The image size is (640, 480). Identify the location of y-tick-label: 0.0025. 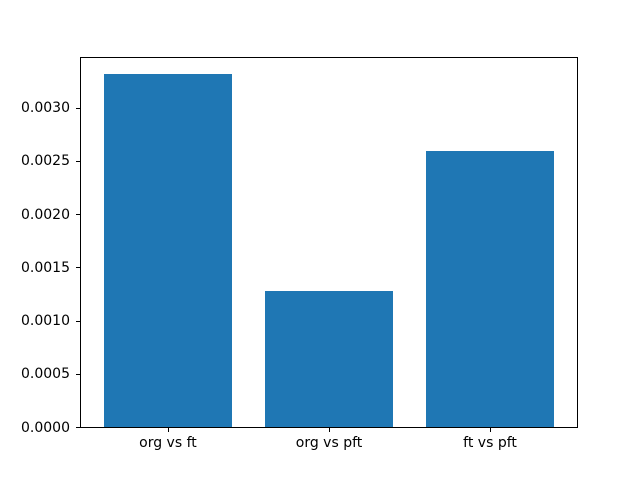
(45, 161).